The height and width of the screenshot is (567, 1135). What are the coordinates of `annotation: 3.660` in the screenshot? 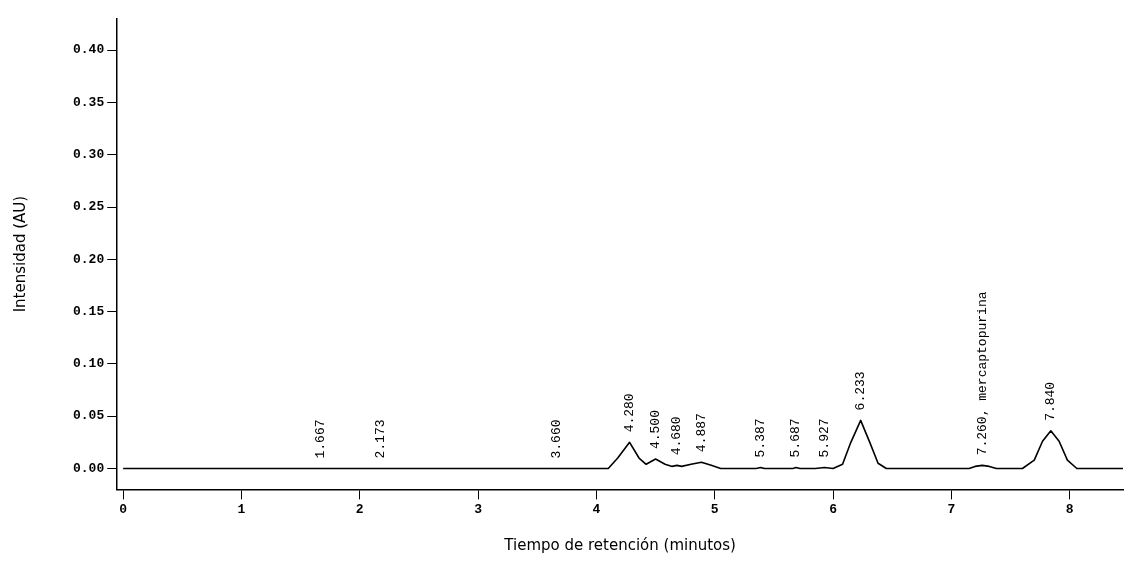 It's located at (556, 439).